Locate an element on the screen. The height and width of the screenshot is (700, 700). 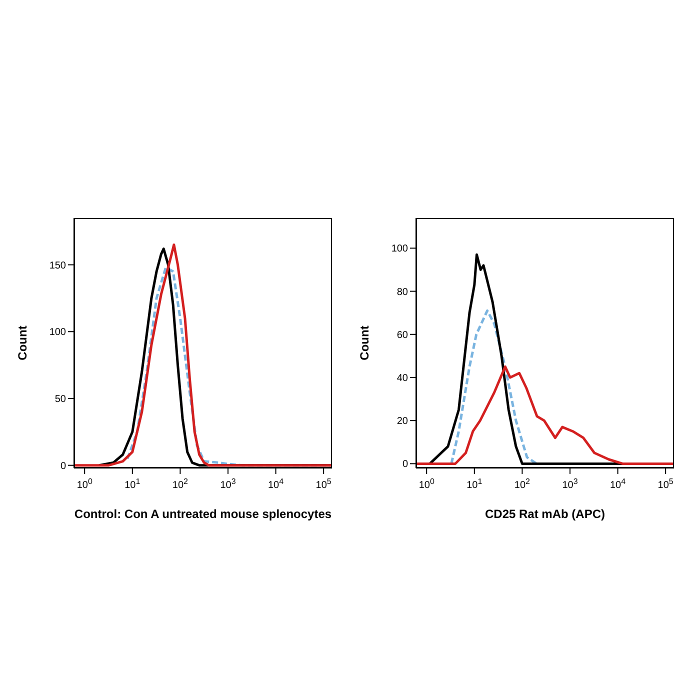
x-axis-title: Control: Con A untreated mouse splenocytes is located at coordinates (203, 514).